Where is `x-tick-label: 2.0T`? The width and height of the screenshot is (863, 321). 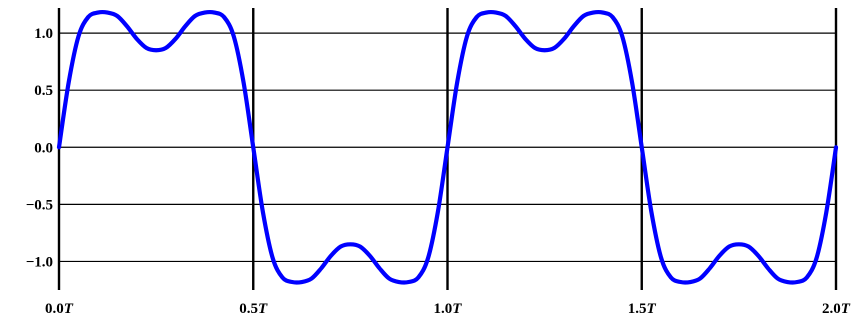 x-tick-label: 2.0T is located at coordinates (836, 309).